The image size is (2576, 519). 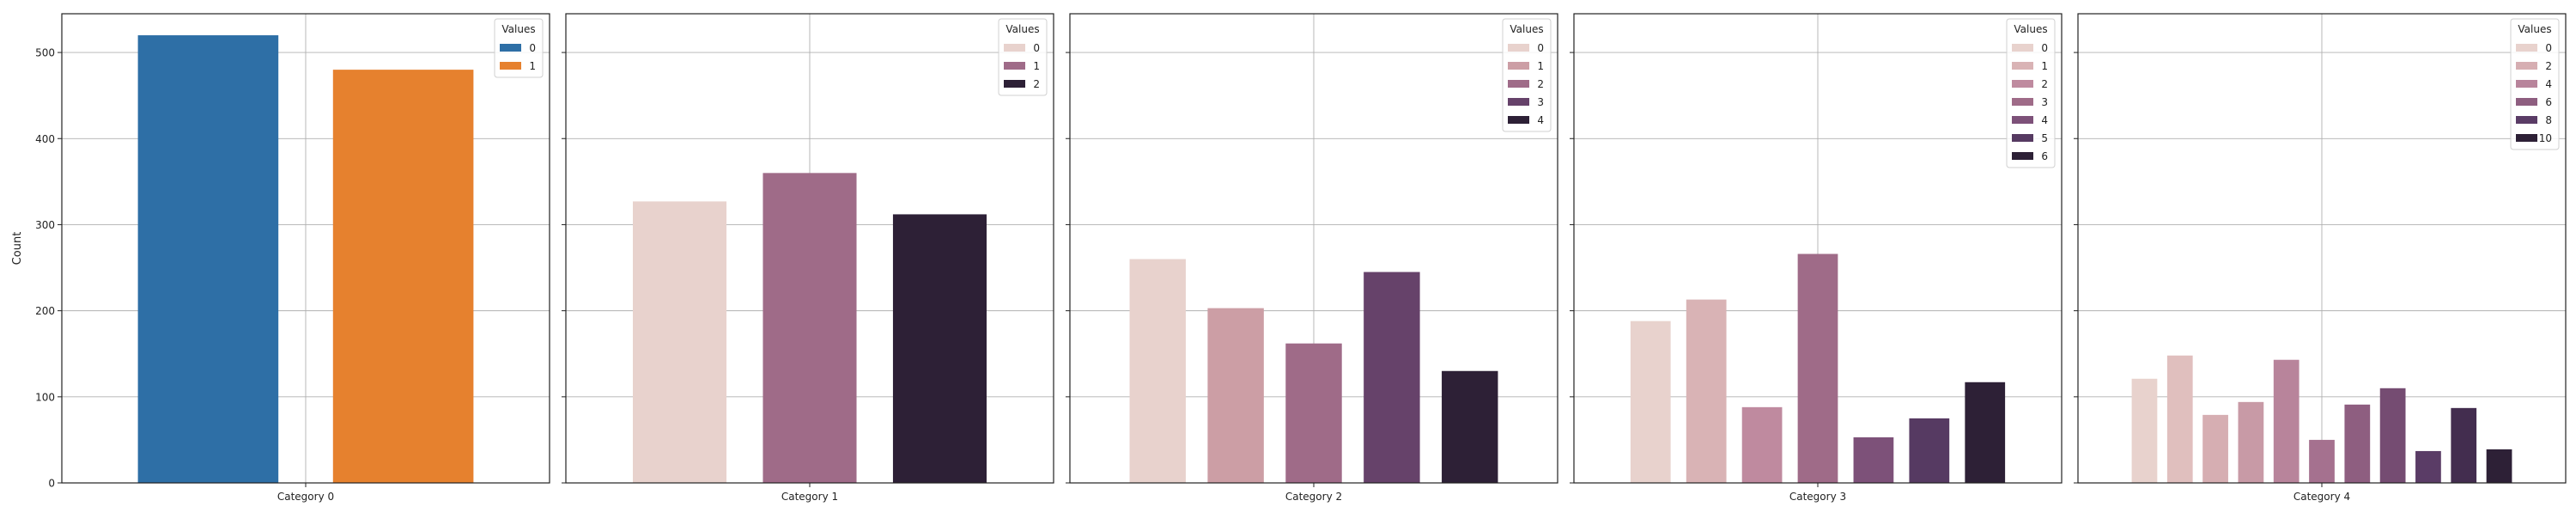 What do you see at coordinates (2548, 120) in the screenshot?
I see `legend-entry: 8` at bounding box center [2548, 120].